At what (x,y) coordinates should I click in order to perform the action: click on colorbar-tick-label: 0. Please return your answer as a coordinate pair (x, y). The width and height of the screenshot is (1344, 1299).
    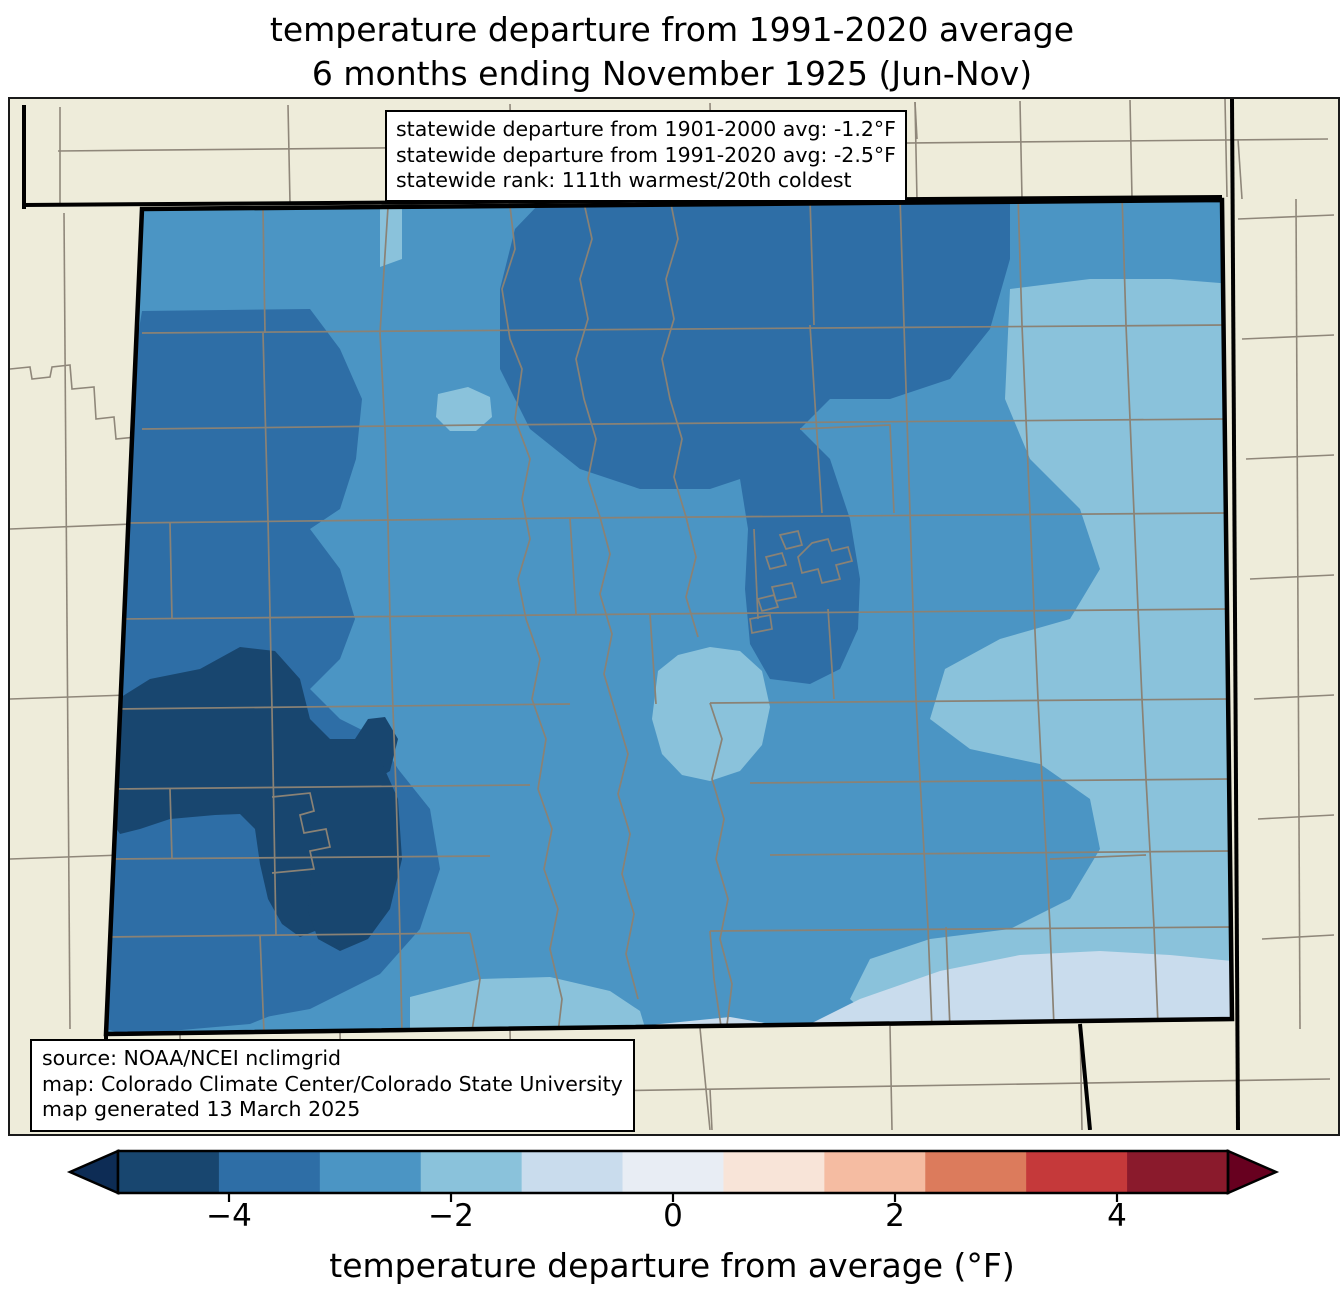
    Looking at the image, I should click on (673, 1216).